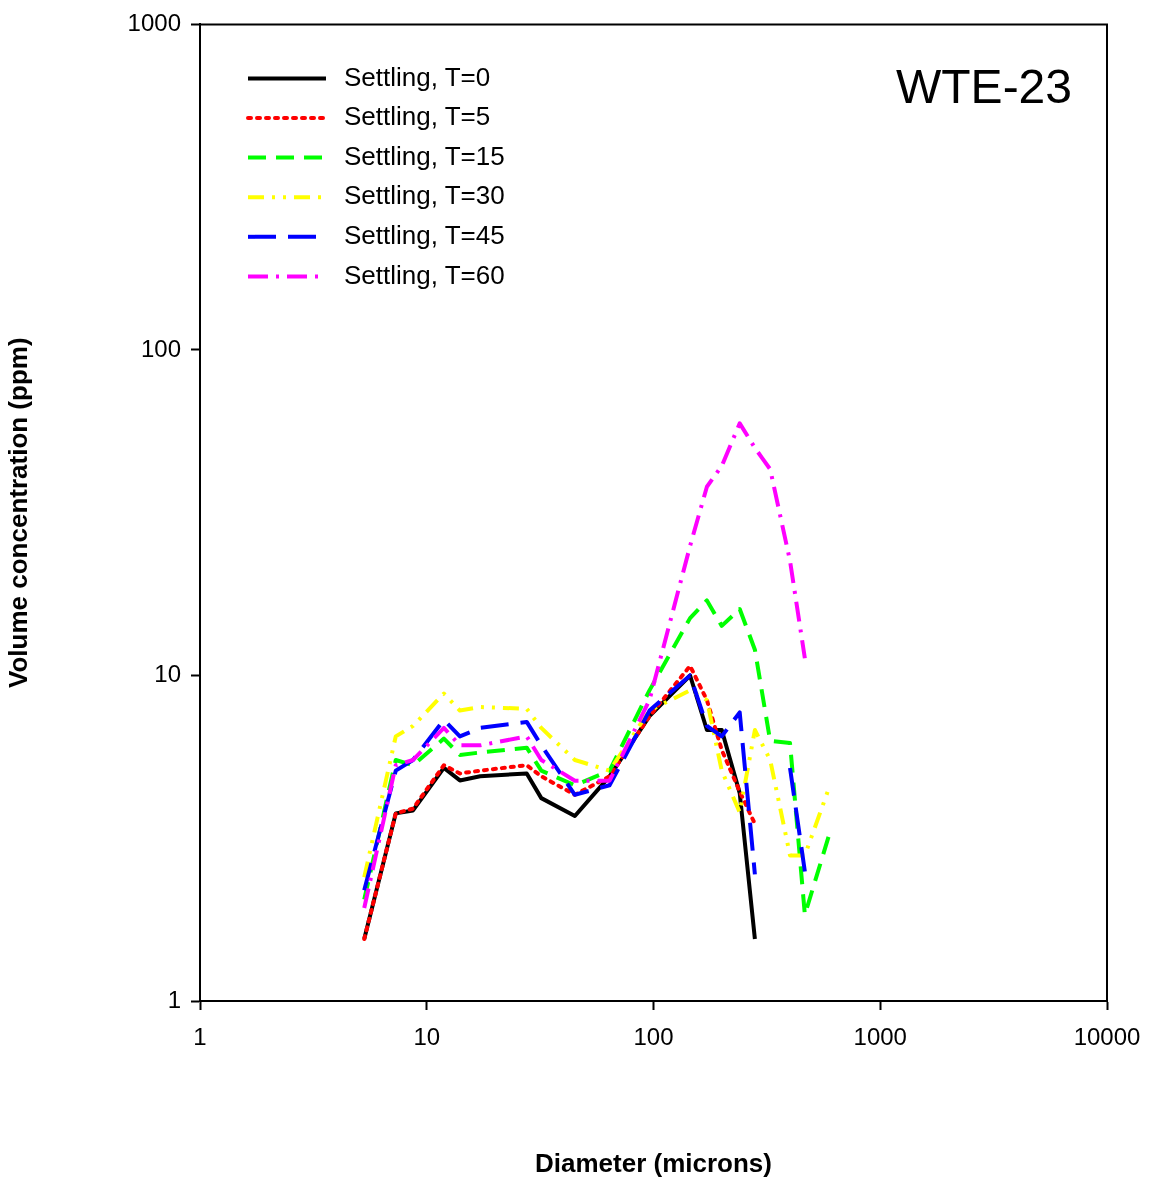 The width and height of the screenshot is (1157, 1184). What do you see at coordinates (653, 1162) in the screenshot?
I see `x-axis-title: Diameter (microns)` at bounding box center [653, 1162].